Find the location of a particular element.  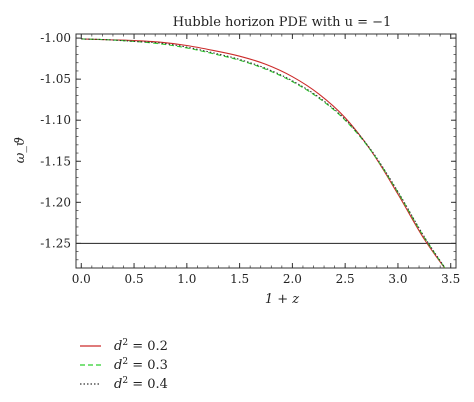

x-tick-label: 1.0 is located at coordinates (186, 279).